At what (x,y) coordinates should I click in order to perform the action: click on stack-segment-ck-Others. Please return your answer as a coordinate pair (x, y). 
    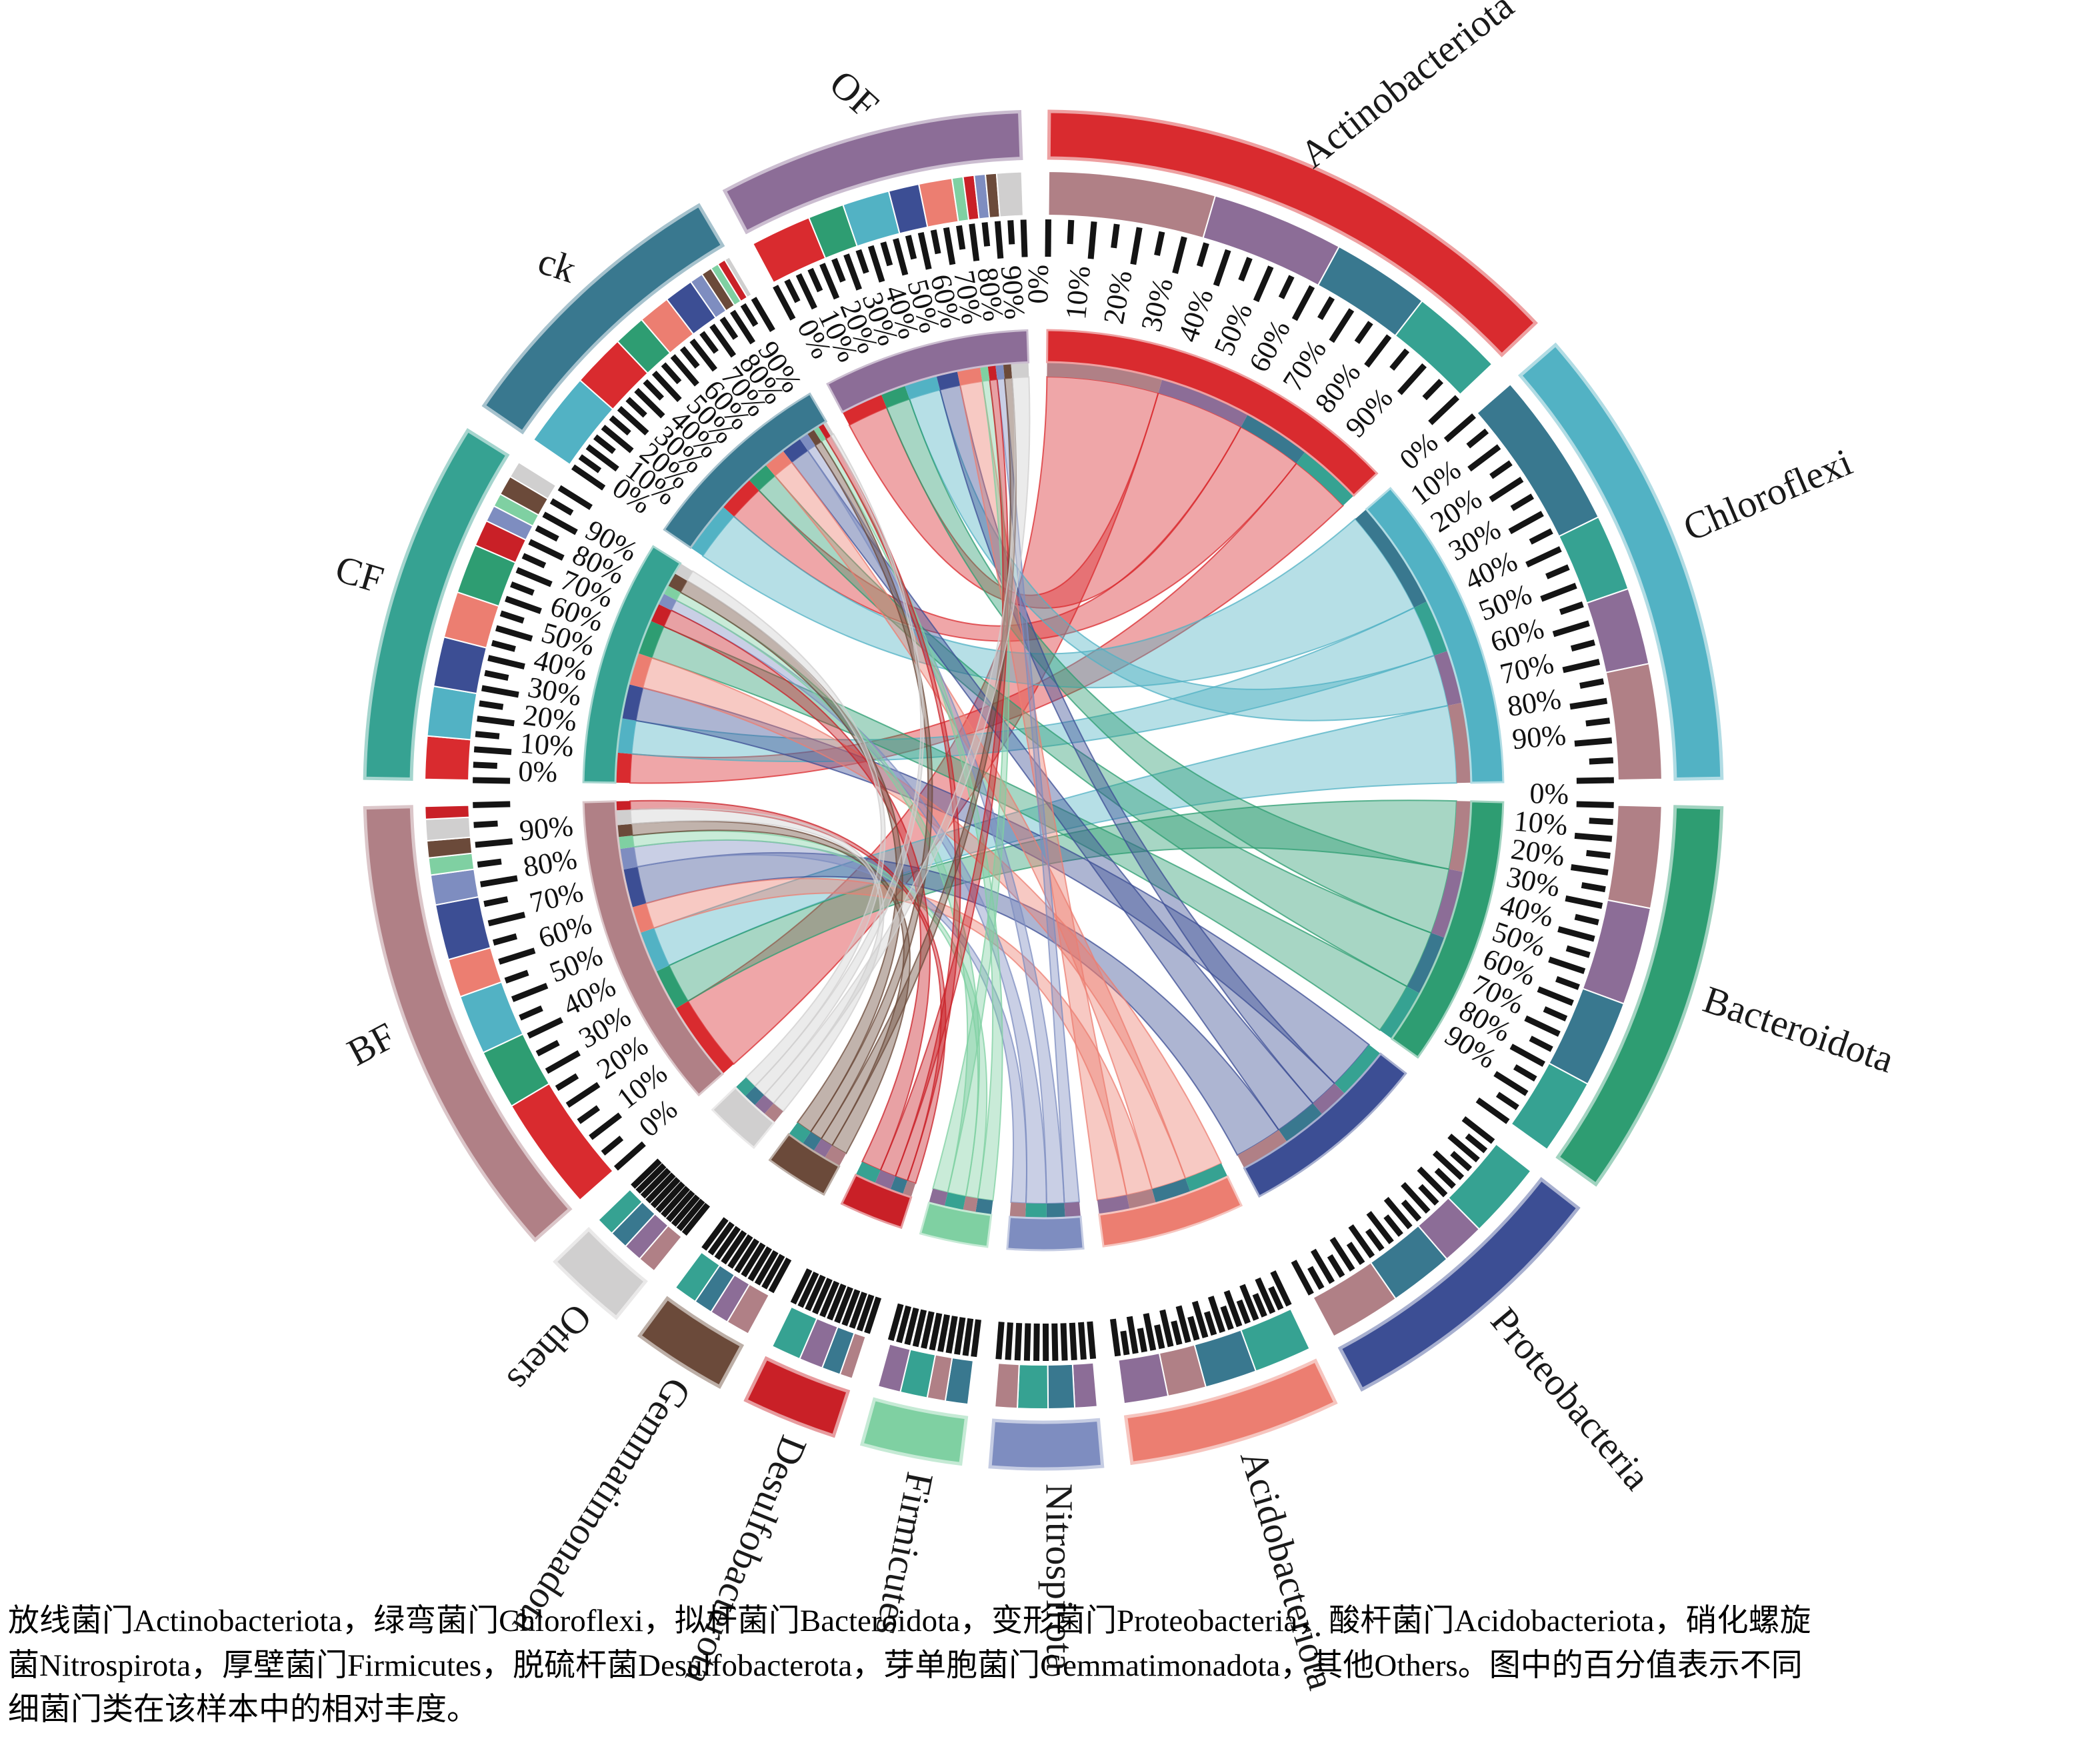
    Looking at the image, I should click on (738, 277).